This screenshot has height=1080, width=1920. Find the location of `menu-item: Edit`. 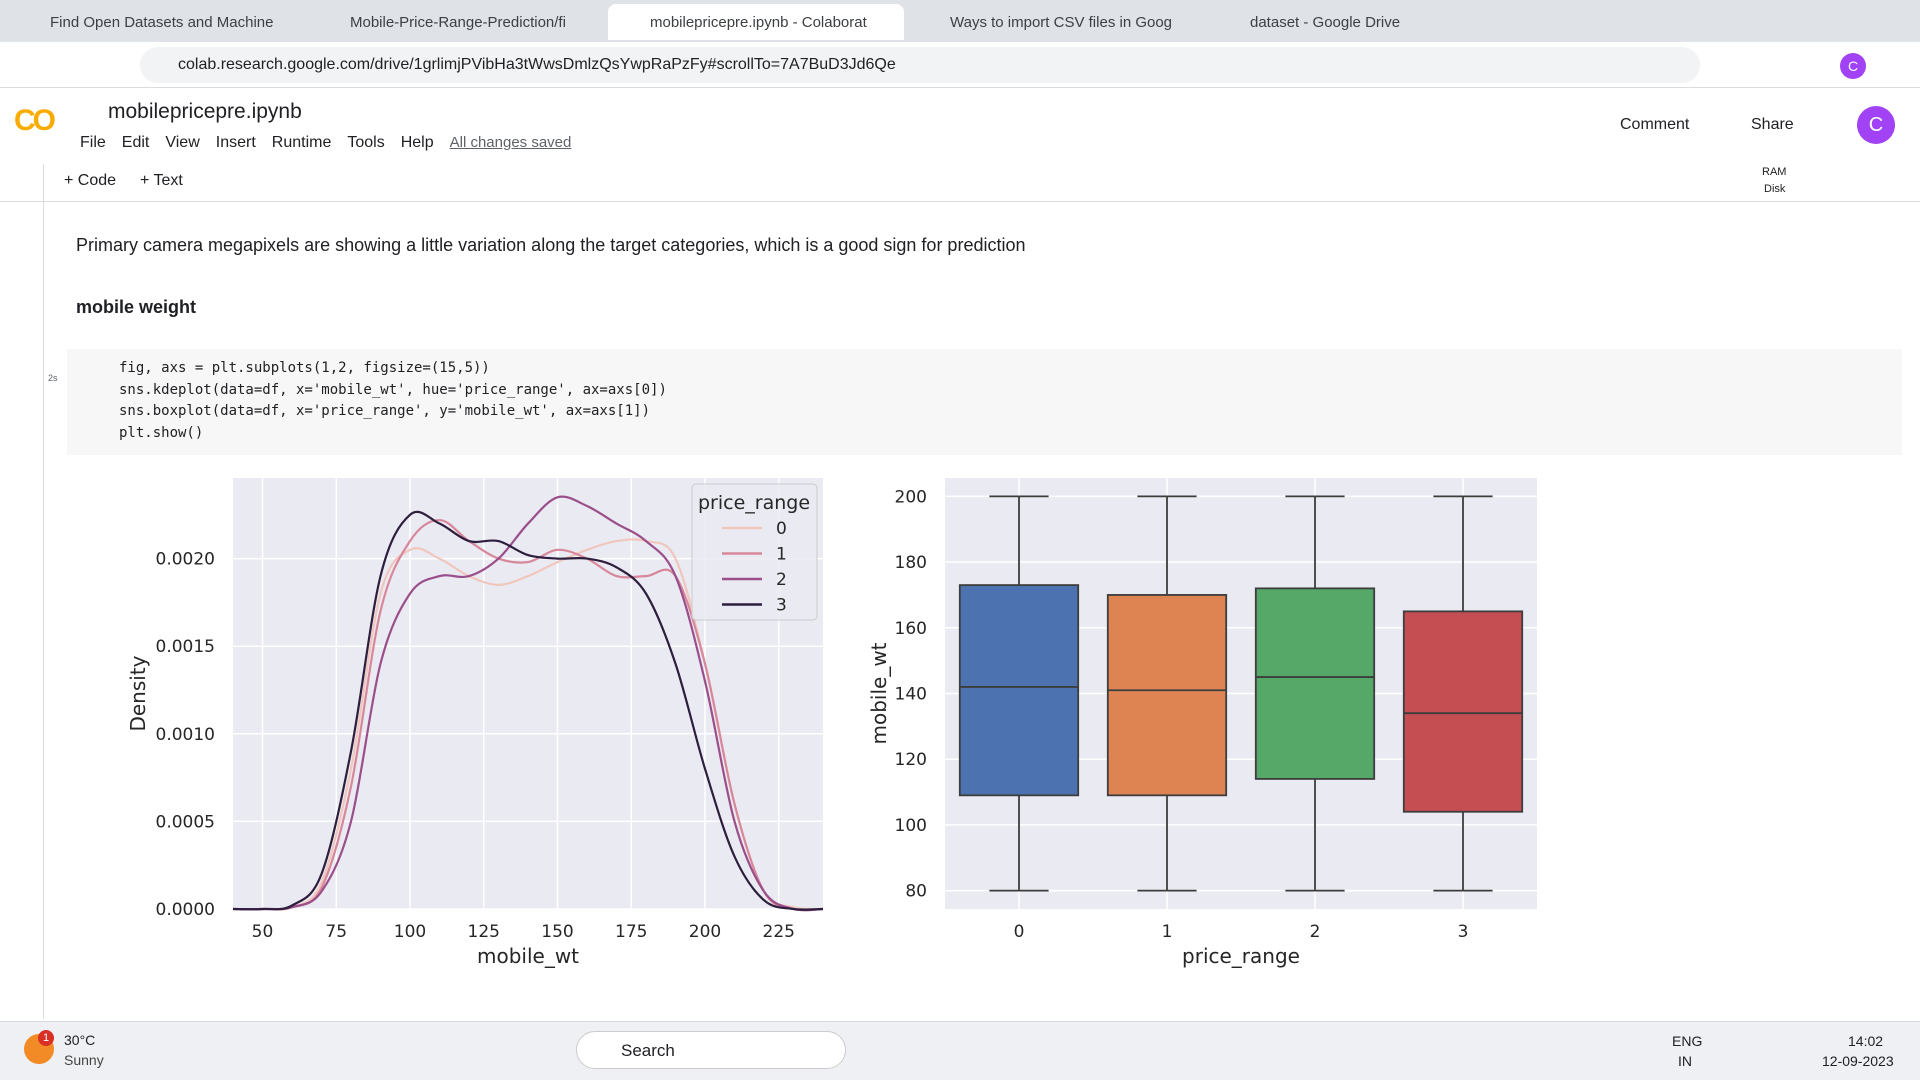

menu-item: Edit is located at coordinates (135, 142).